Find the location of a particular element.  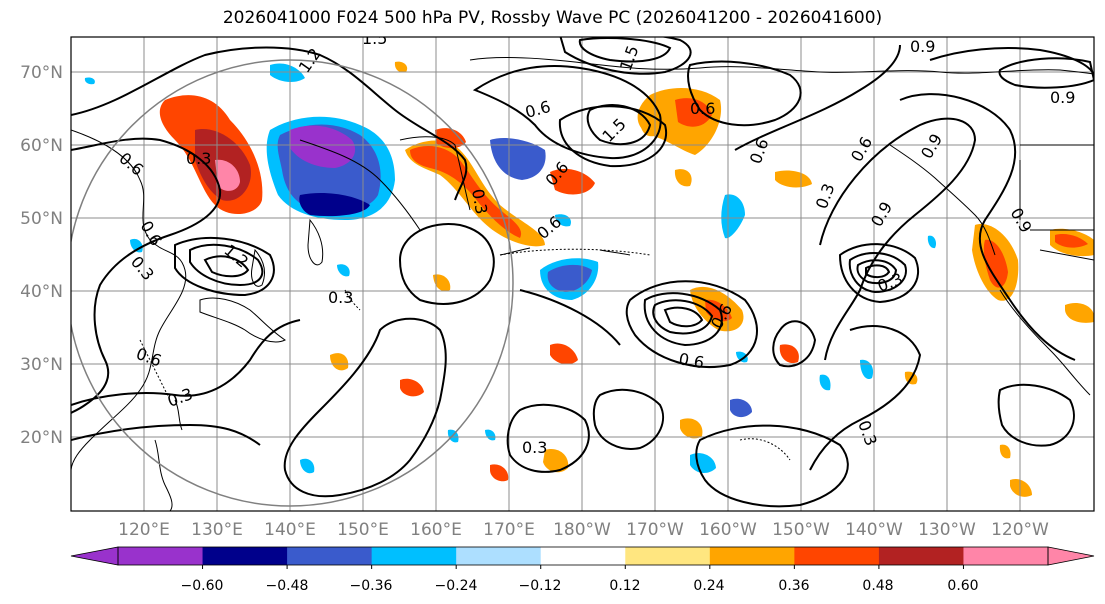

lon-label: 150°E is located at coordinates (363, 530).